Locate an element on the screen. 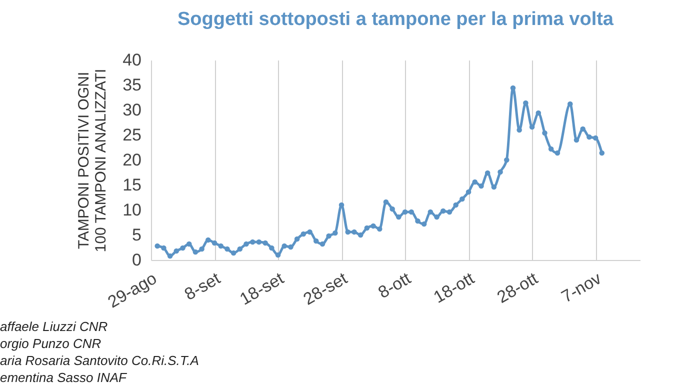 The image size is (693, 390). chart-title: Soggetti sottoposti a tampone per la prima volta is located at coordinates (396, 19).